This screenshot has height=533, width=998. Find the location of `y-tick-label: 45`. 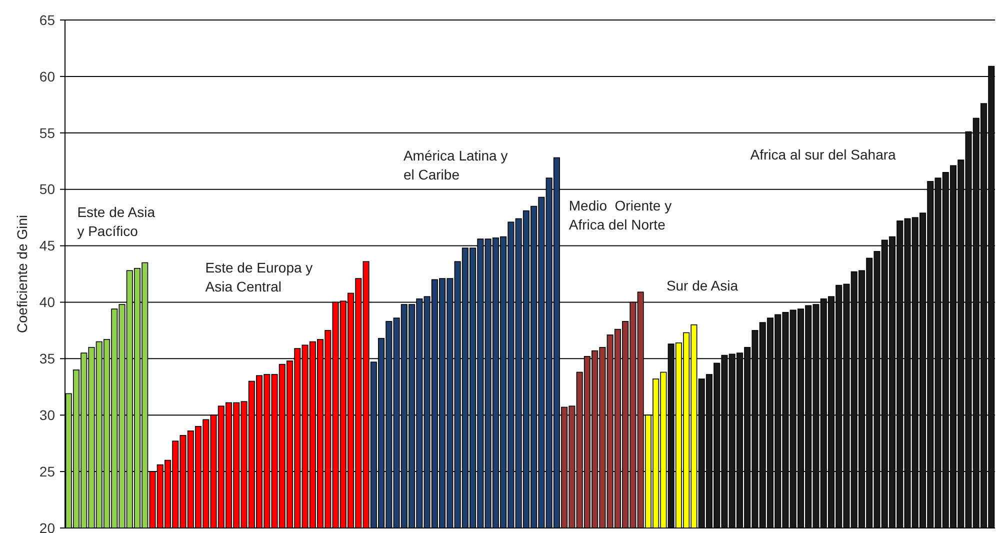

y-tick-label: 45 is located at coordinates (47, 246).